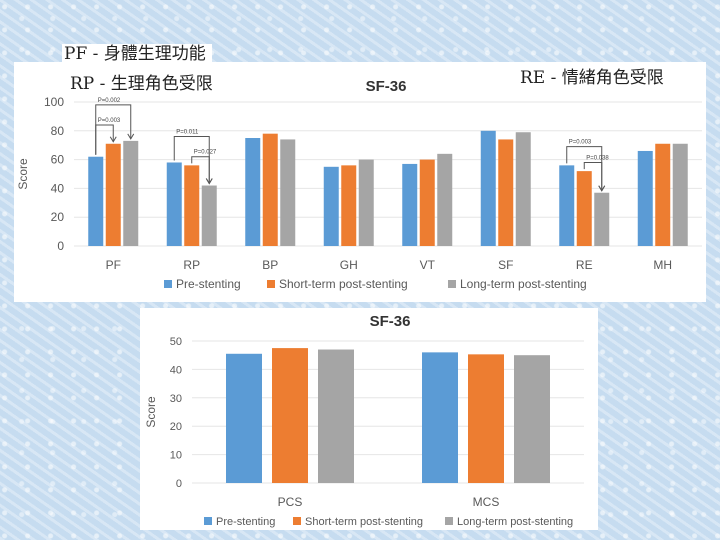  I want to click on x-category-label: SF, so click(505, 265).